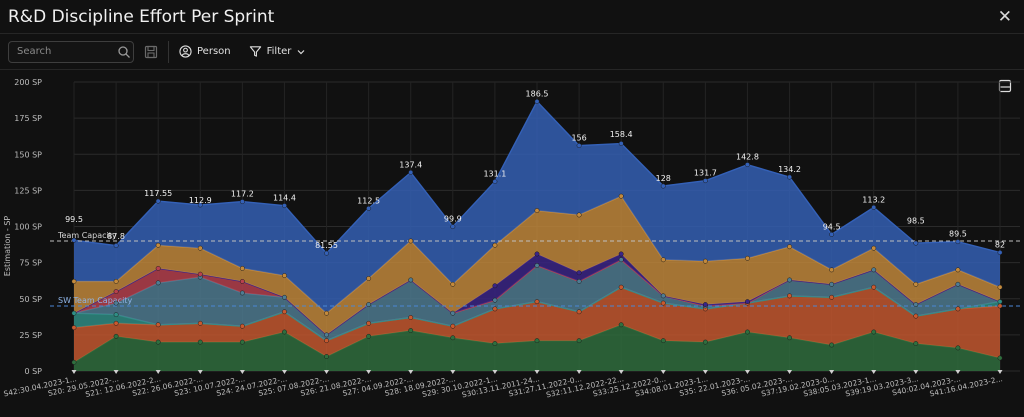 Image resolution: width=1024 pixels, height=417 pixels. What do you see at coordinates (205, 51) in the screenshot?
I see `person-button: Person` at bounding box center [205, 51].